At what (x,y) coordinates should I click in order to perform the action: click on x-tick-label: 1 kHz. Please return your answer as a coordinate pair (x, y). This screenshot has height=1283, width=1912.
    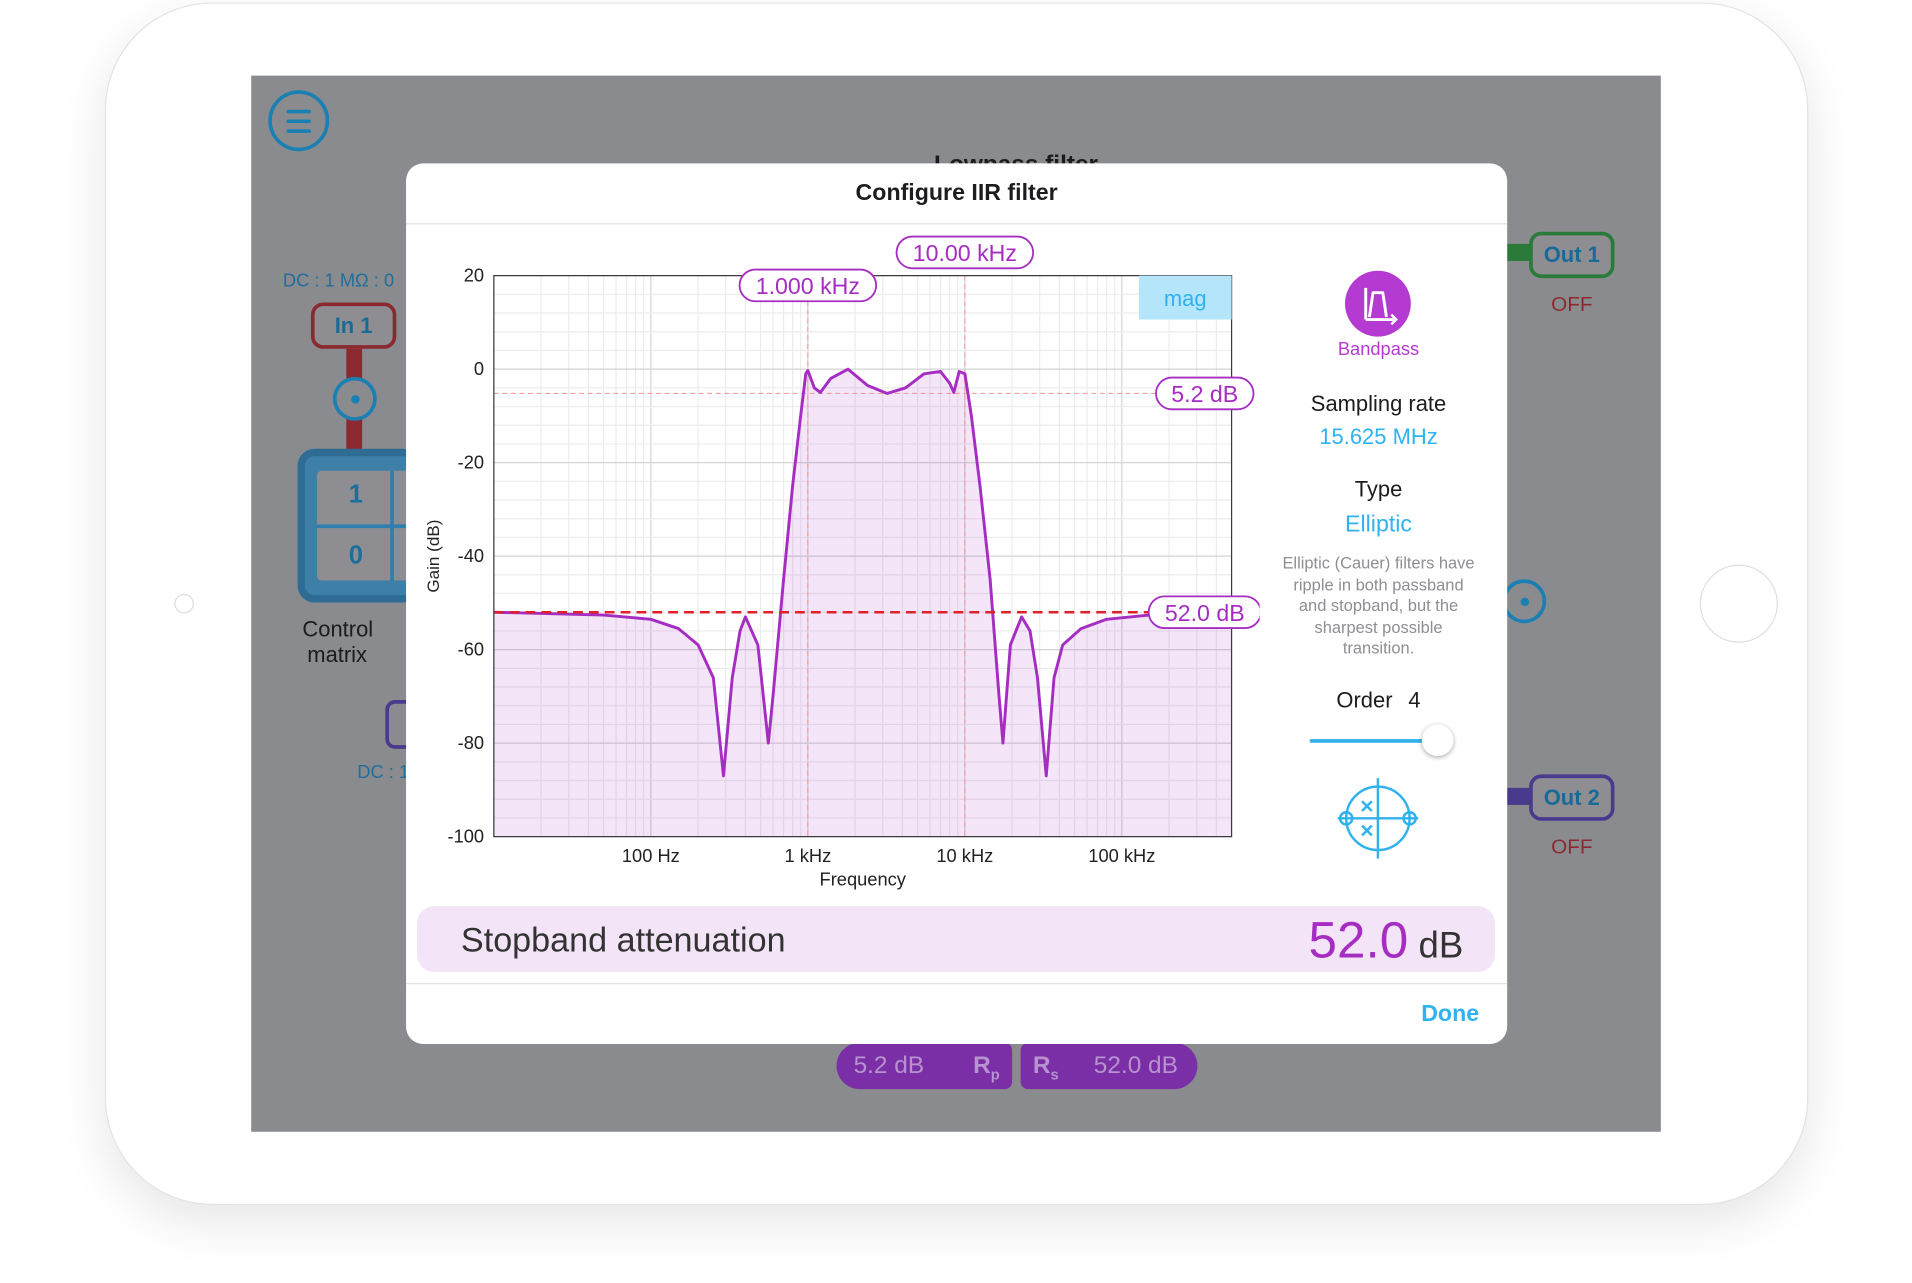
    Looking at the image, I should click on (807, 855).